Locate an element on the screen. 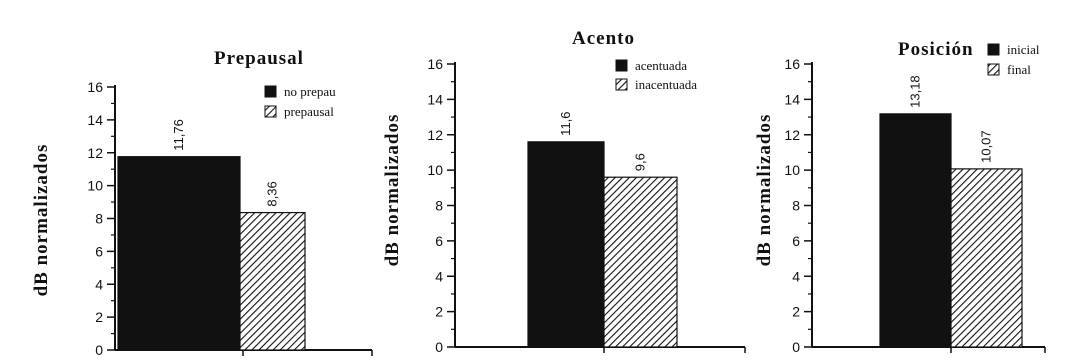 This screenshot has width=1074, height=360. chart3-y-tick-label-16: 16 is located at coordinates (792, 64).